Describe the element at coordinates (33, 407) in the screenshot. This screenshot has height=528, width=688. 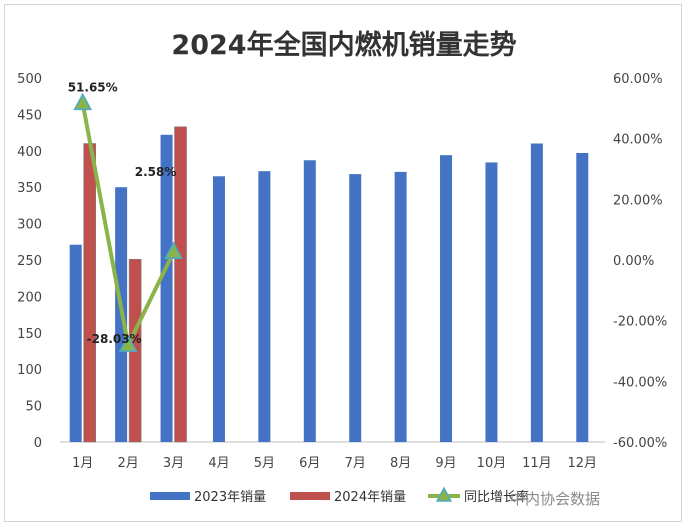
I see `y-tick-label: 50` at that location.